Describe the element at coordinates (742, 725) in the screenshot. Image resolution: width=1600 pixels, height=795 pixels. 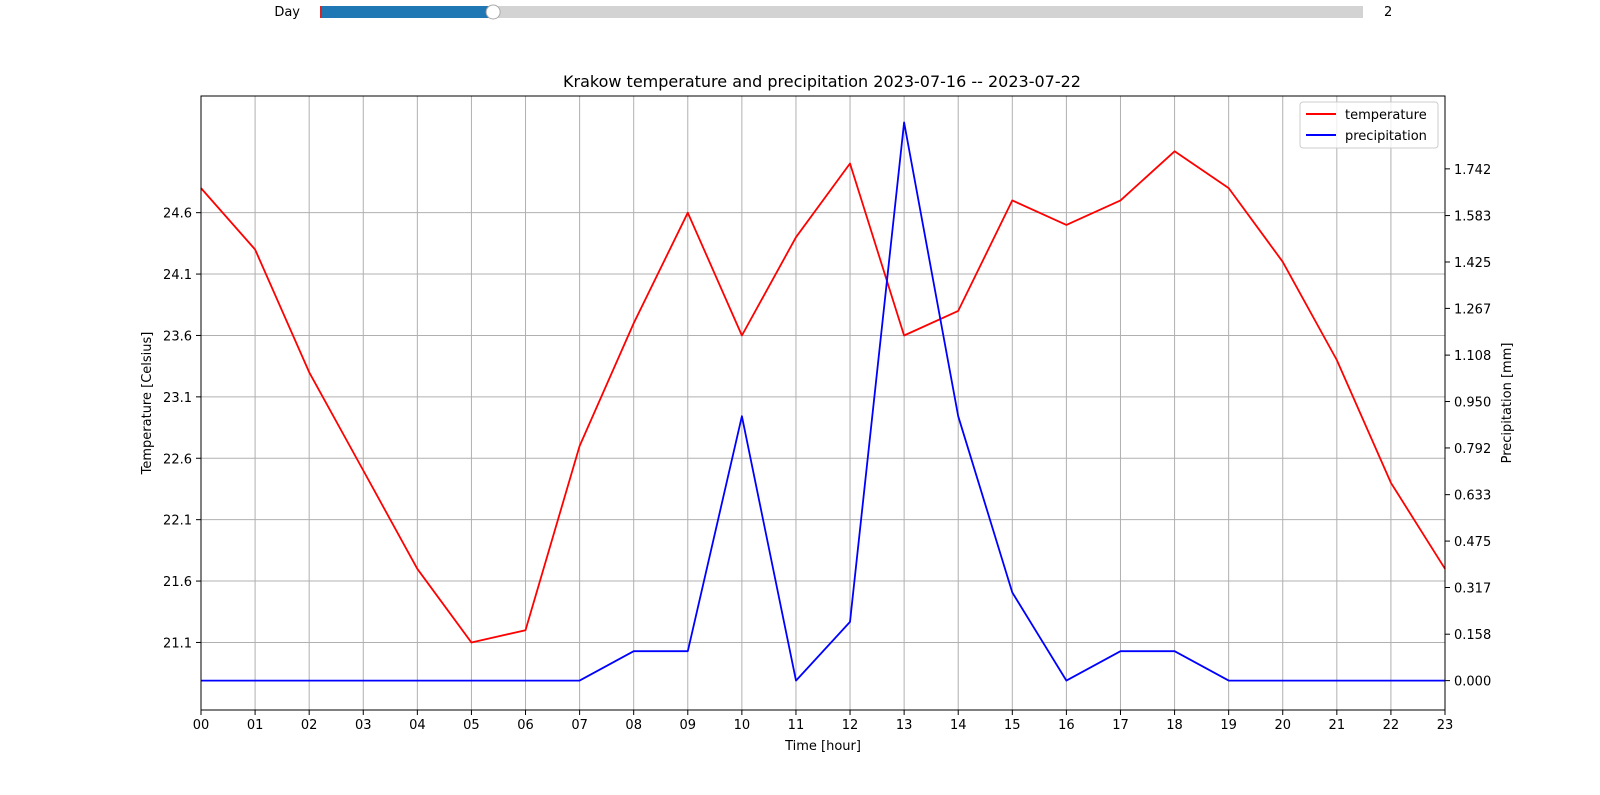
I see `x-tick-label: 10` at that location.